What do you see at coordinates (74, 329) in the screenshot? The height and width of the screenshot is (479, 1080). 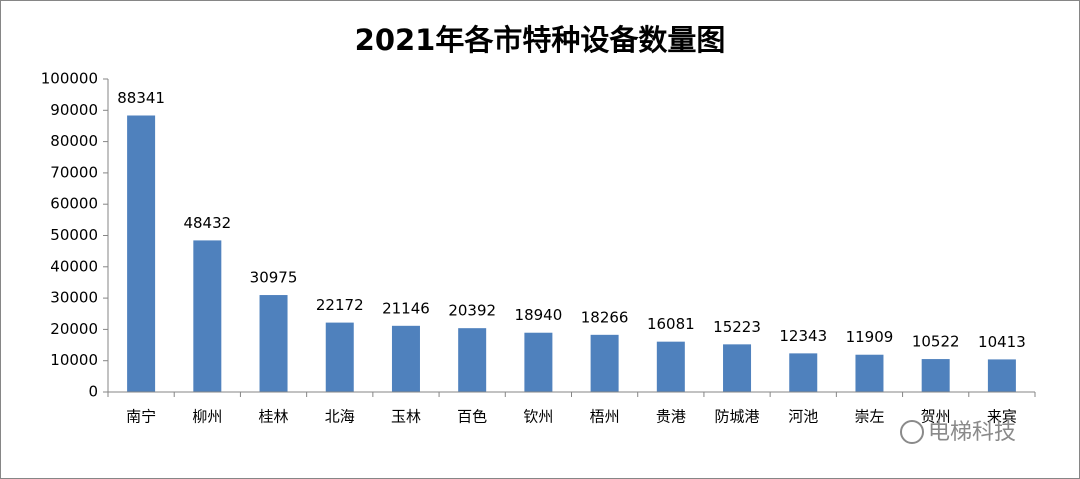 I see `y-tick-label: 20000` at bounding box center [74, 329].